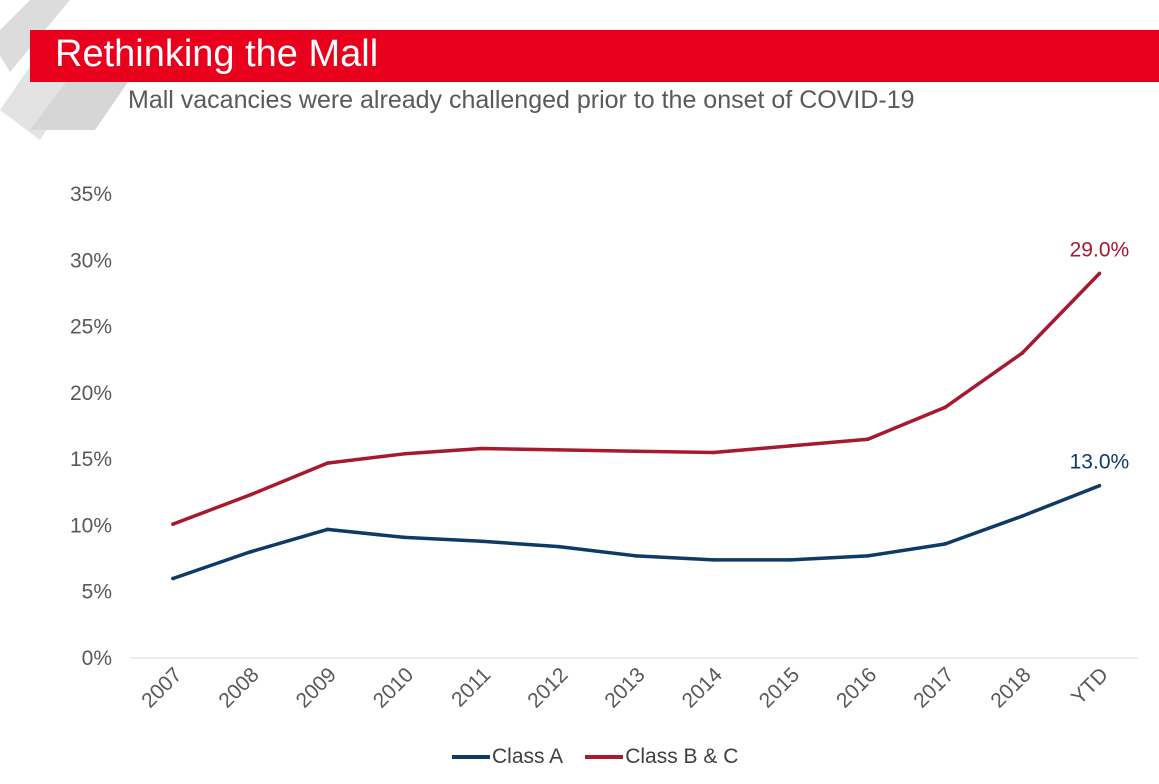 Image resolution: width=1159 pixels, height=784 pixels. I want to click on y-tick-label: 20%, so click(91, 393).